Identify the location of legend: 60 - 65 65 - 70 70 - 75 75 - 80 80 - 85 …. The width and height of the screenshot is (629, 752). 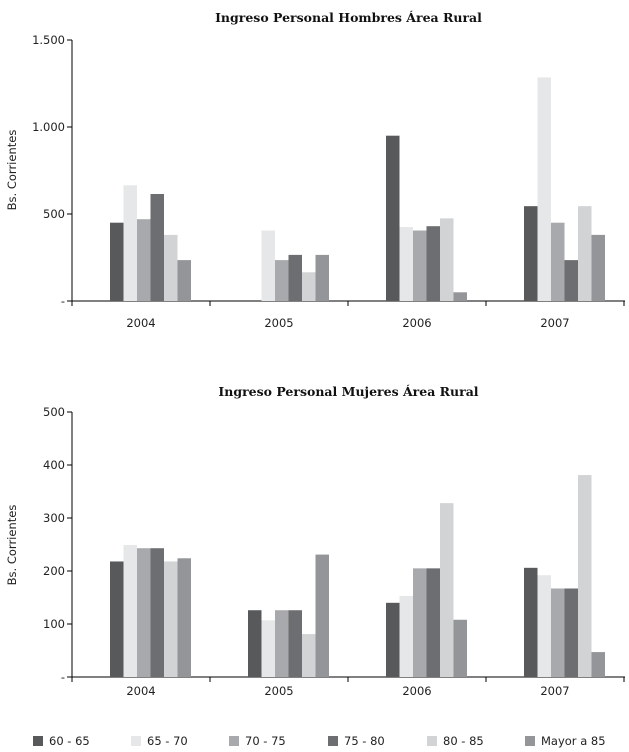
(314, 743).